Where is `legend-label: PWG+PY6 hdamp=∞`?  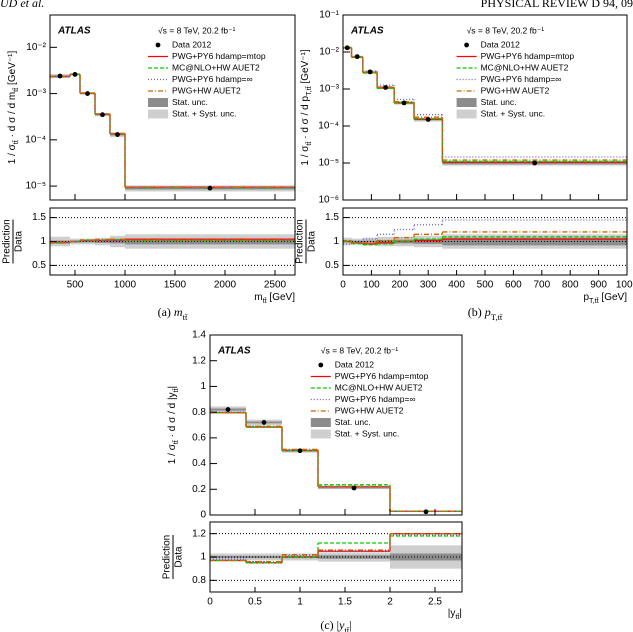 legend-label: PWG+PY6 hdamp=∞ is located at coordinates (521, 79).